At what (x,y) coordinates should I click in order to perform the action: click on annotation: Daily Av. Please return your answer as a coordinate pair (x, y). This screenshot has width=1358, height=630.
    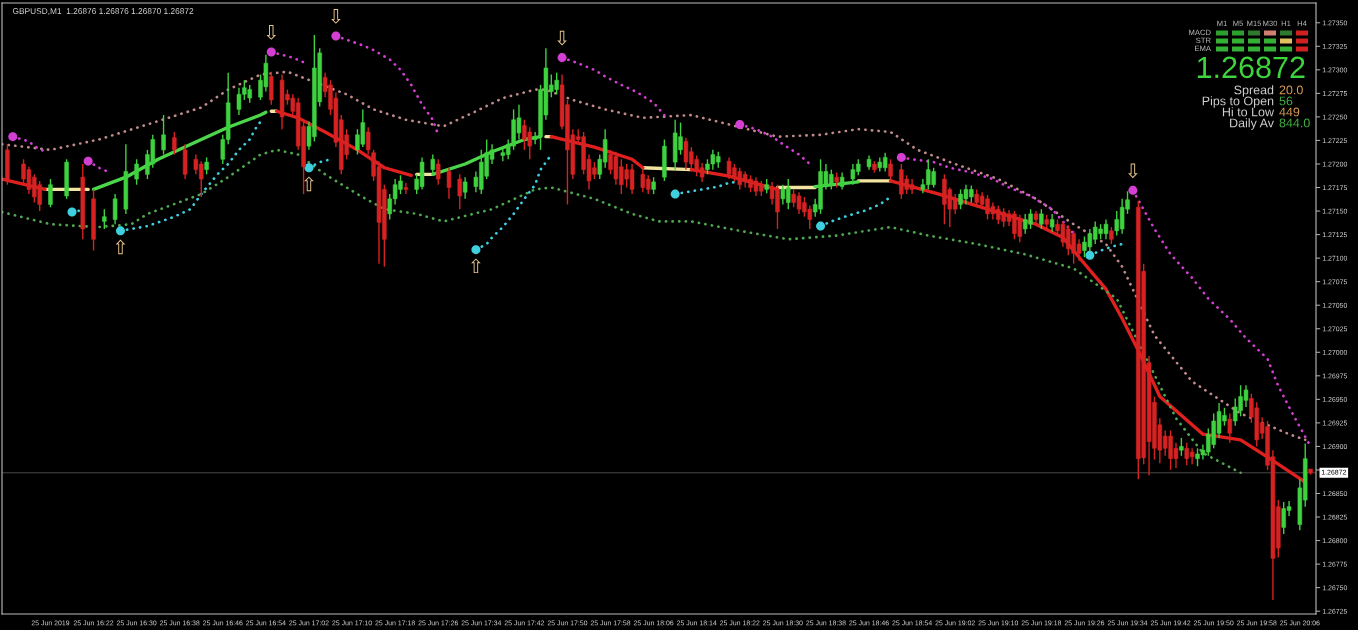
    Looking at the image, I should click on (1252, 124).